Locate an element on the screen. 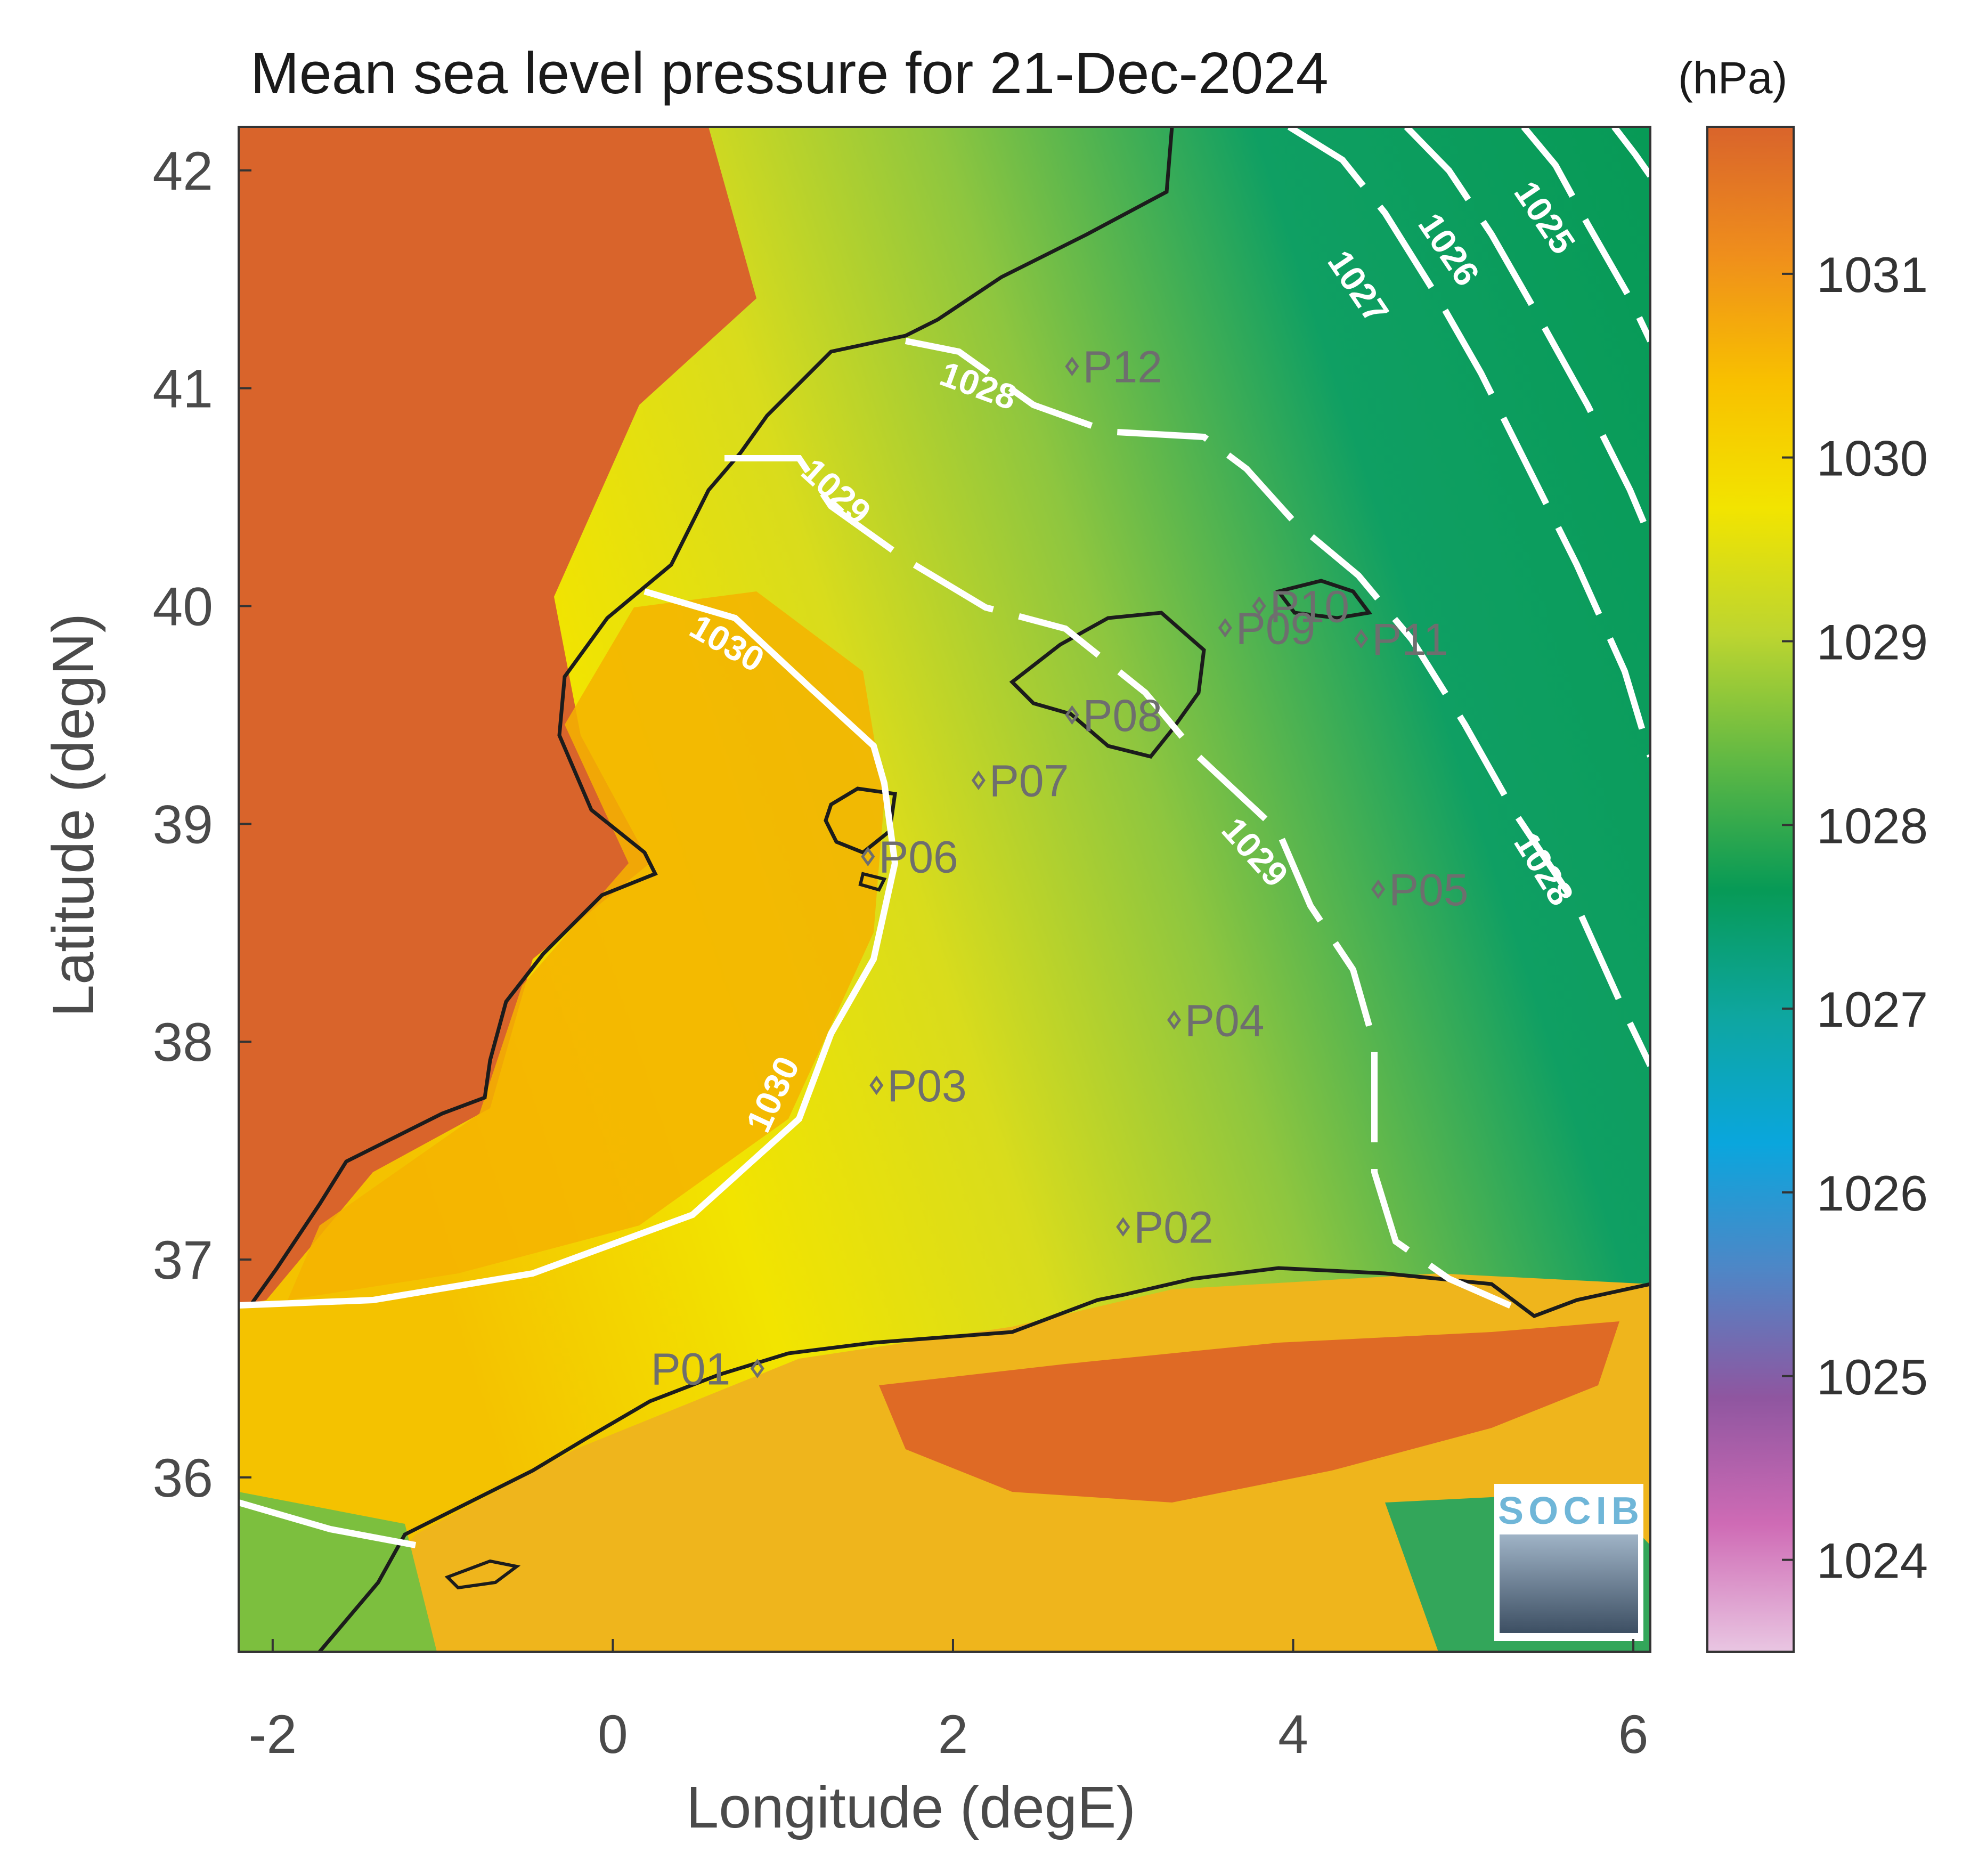 The height and width of the screenshot is (1876, 1987). x-tick-label: -2 is located at coordinates (273, 1735).